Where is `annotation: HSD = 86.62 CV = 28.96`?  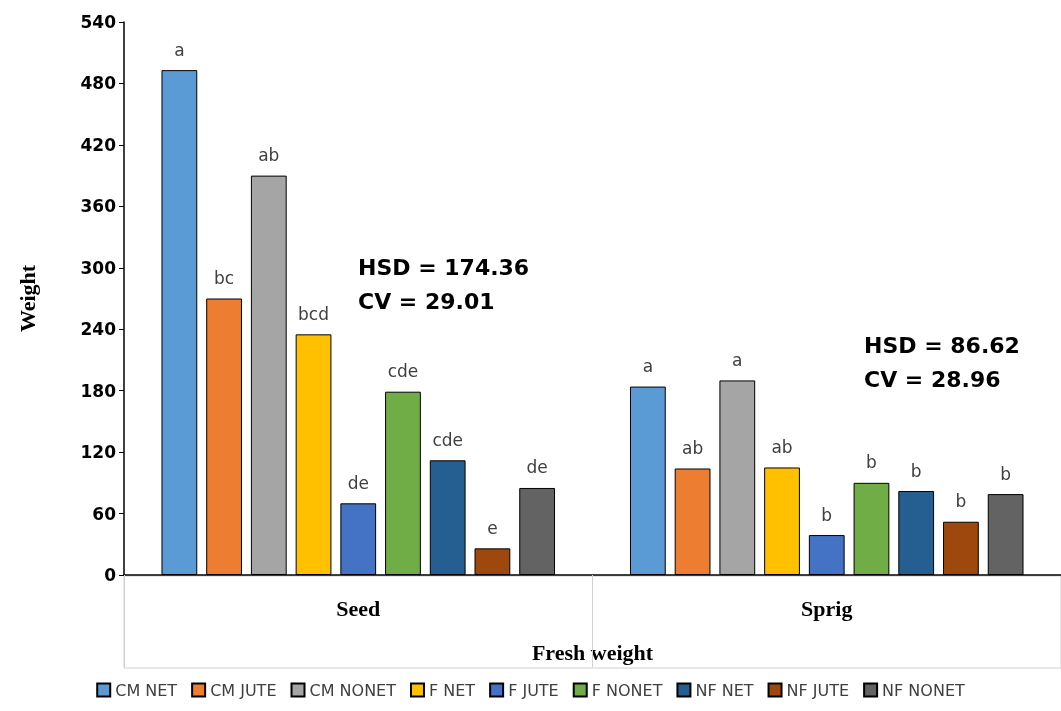 annotation: HSD = 86.62 CV = 28.96 is located at coordinates (942, 362).